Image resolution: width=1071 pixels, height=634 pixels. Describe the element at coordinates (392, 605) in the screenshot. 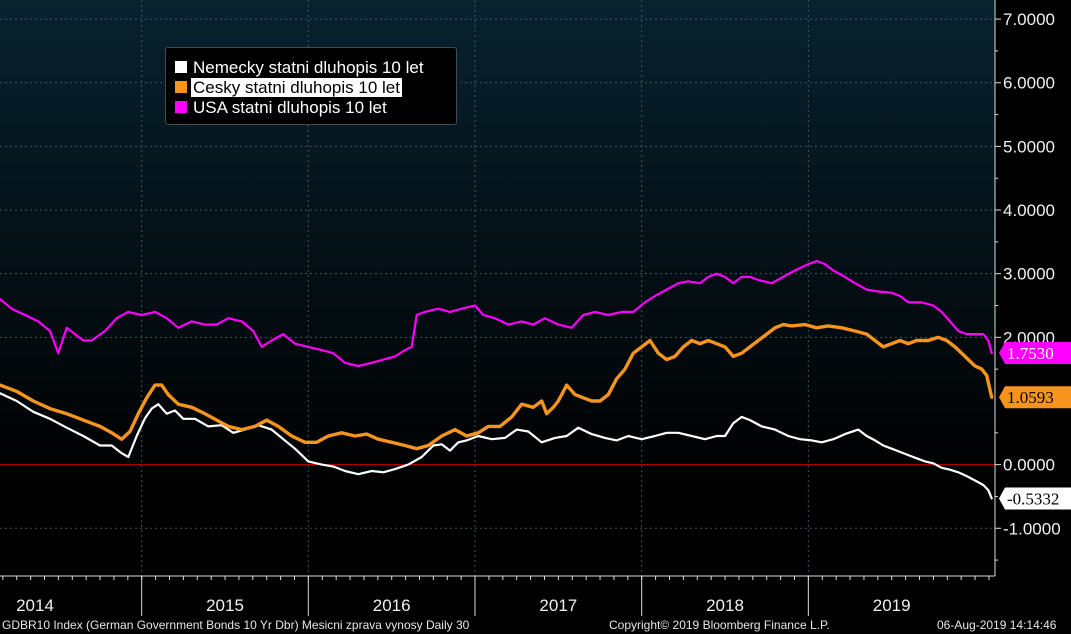

I see `x-year-label-2: 2016` at that location.